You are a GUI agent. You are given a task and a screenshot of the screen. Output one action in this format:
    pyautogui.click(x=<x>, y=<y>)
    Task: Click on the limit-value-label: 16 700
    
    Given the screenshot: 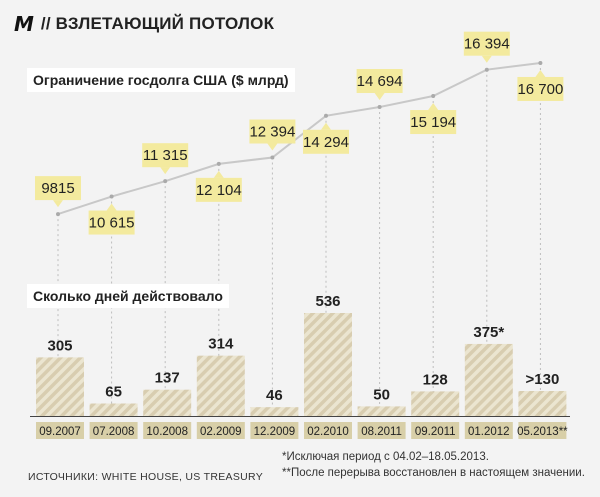 What is the action you would take?
    pyautogui.click(x=540, y=89)
    